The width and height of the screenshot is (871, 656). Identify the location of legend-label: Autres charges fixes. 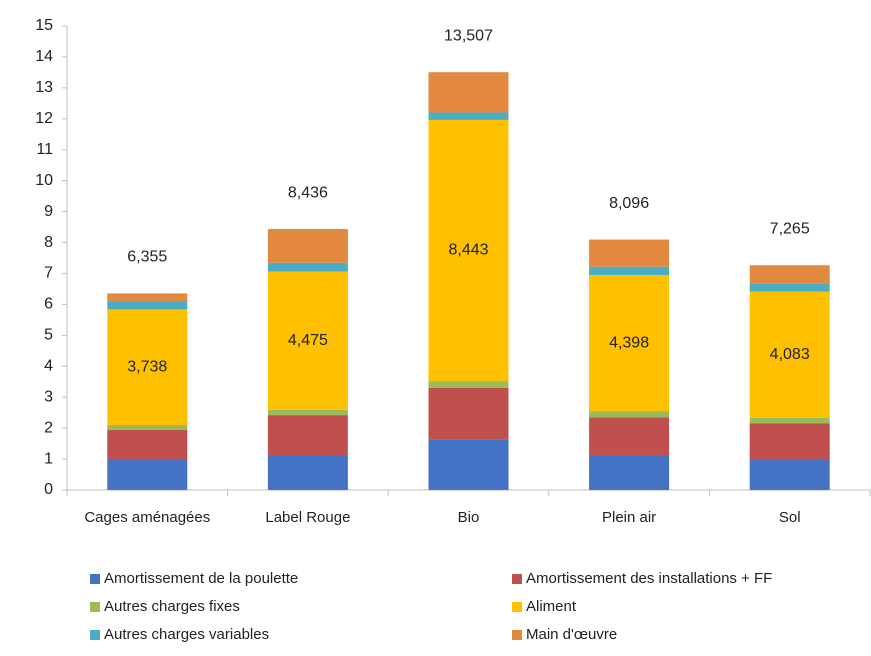
(172, 606).